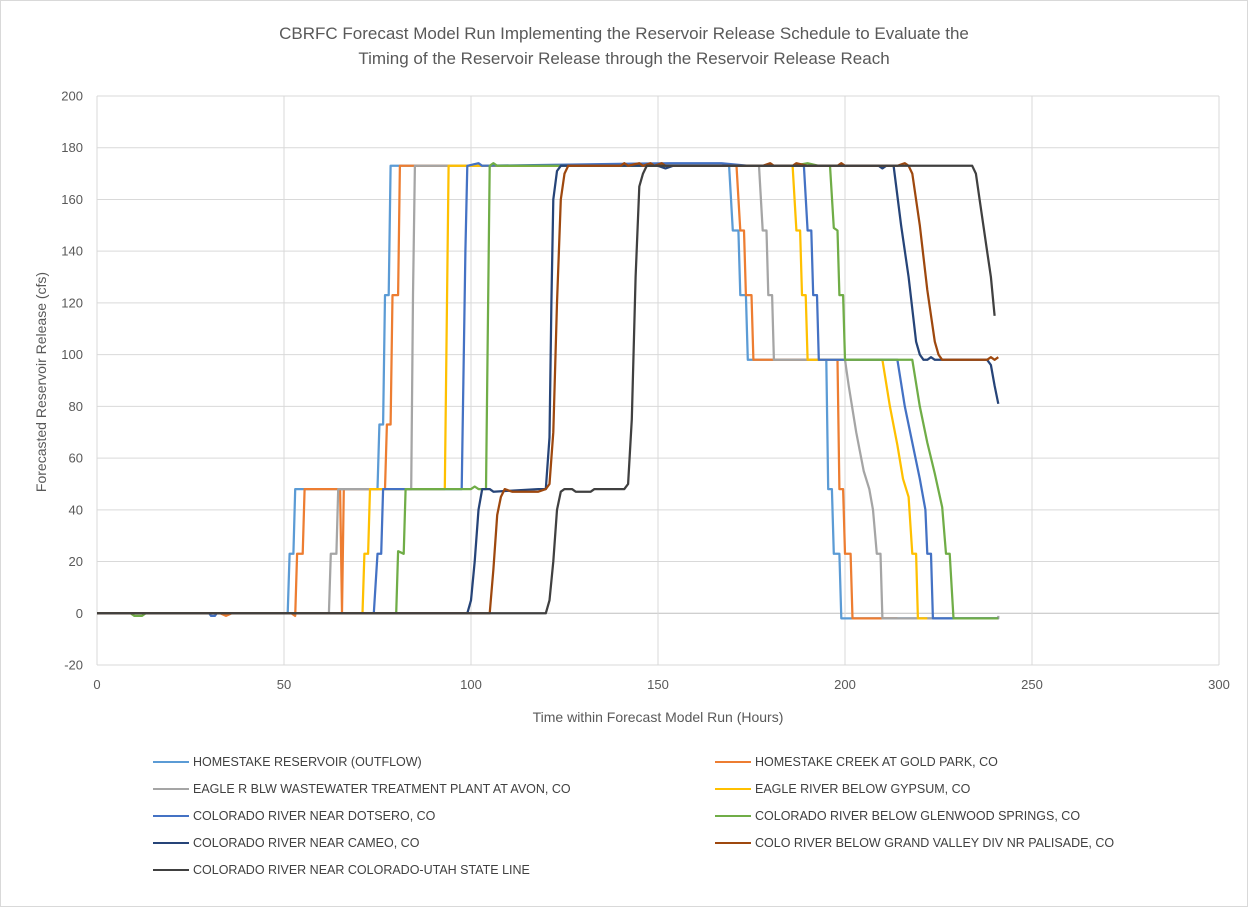 This screenshot has width=1248, height=907. Describe the element at coordinates (306, 843) in the screenshot. I see `legend-label: COLORADO RIVER NEAR CAMEO, CO` at that location.